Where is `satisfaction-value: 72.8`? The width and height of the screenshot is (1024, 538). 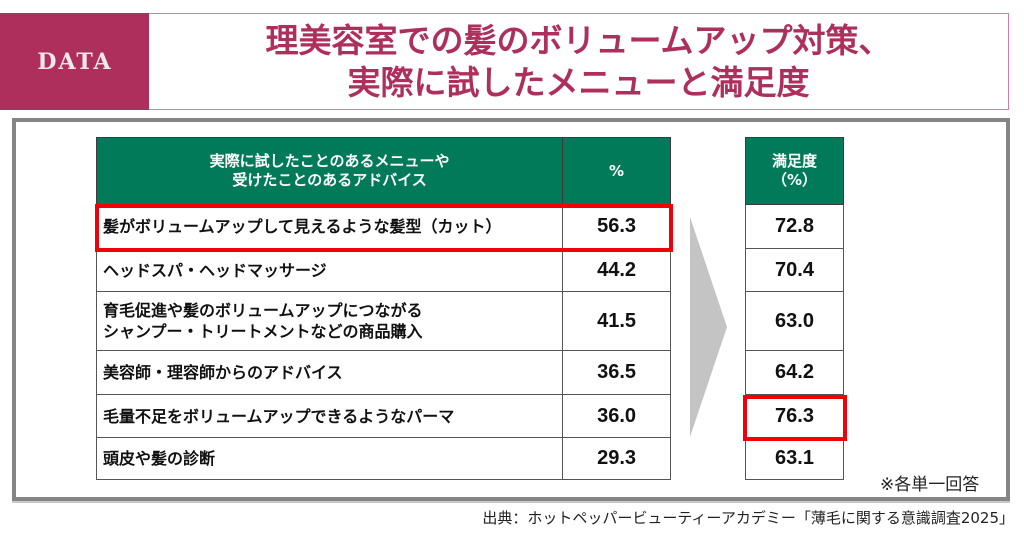
satisfaction-value: 72.8 is located at coordinates (794, 226).